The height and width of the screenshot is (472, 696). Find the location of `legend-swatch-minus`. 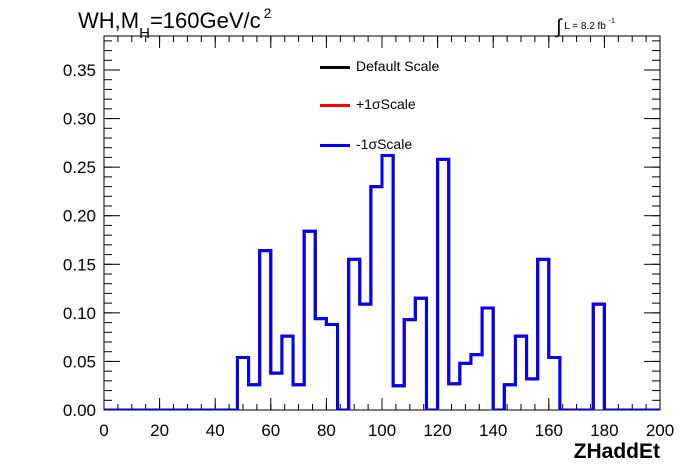

legend-swatch-minus is located at coordinates (335, 145).